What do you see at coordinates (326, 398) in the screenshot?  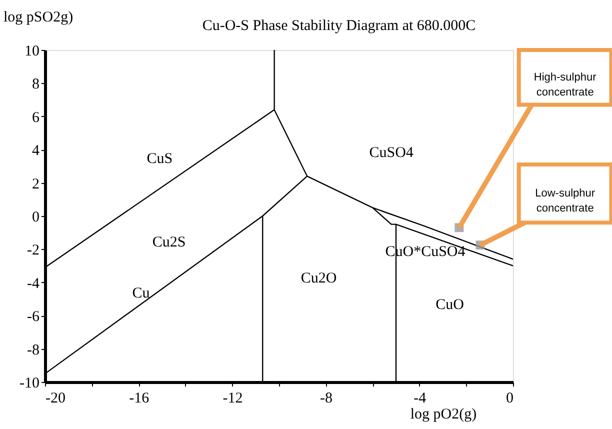 I see `x-tick-label: -8` at bounding box center [326, 398].